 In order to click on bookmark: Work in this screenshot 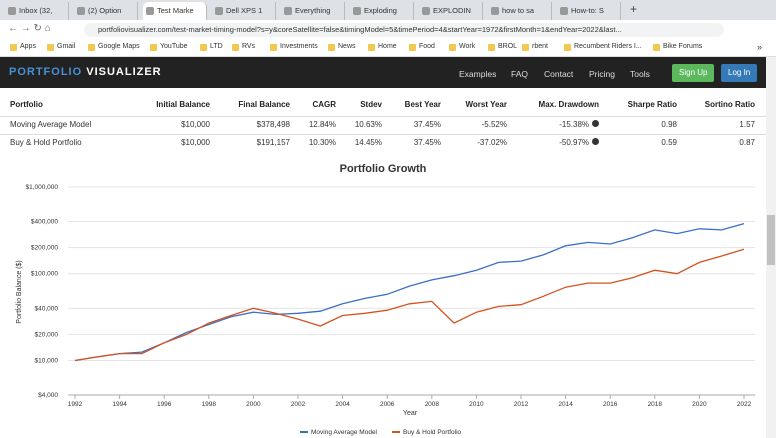, I will do `click(462, 47)`.